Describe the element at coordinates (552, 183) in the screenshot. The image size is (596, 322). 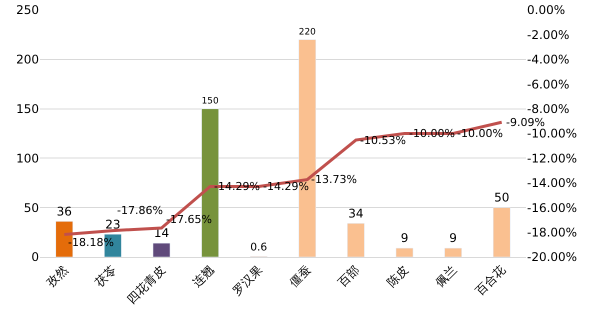
I see `y2-tick-label: -14.00%` at that location.